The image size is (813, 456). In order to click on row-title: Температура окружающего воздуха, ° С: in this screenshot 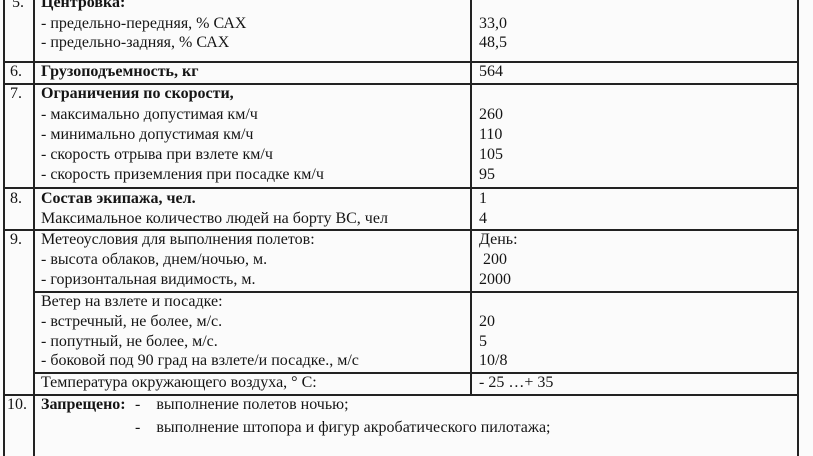, I will do `click(179, 382)`.